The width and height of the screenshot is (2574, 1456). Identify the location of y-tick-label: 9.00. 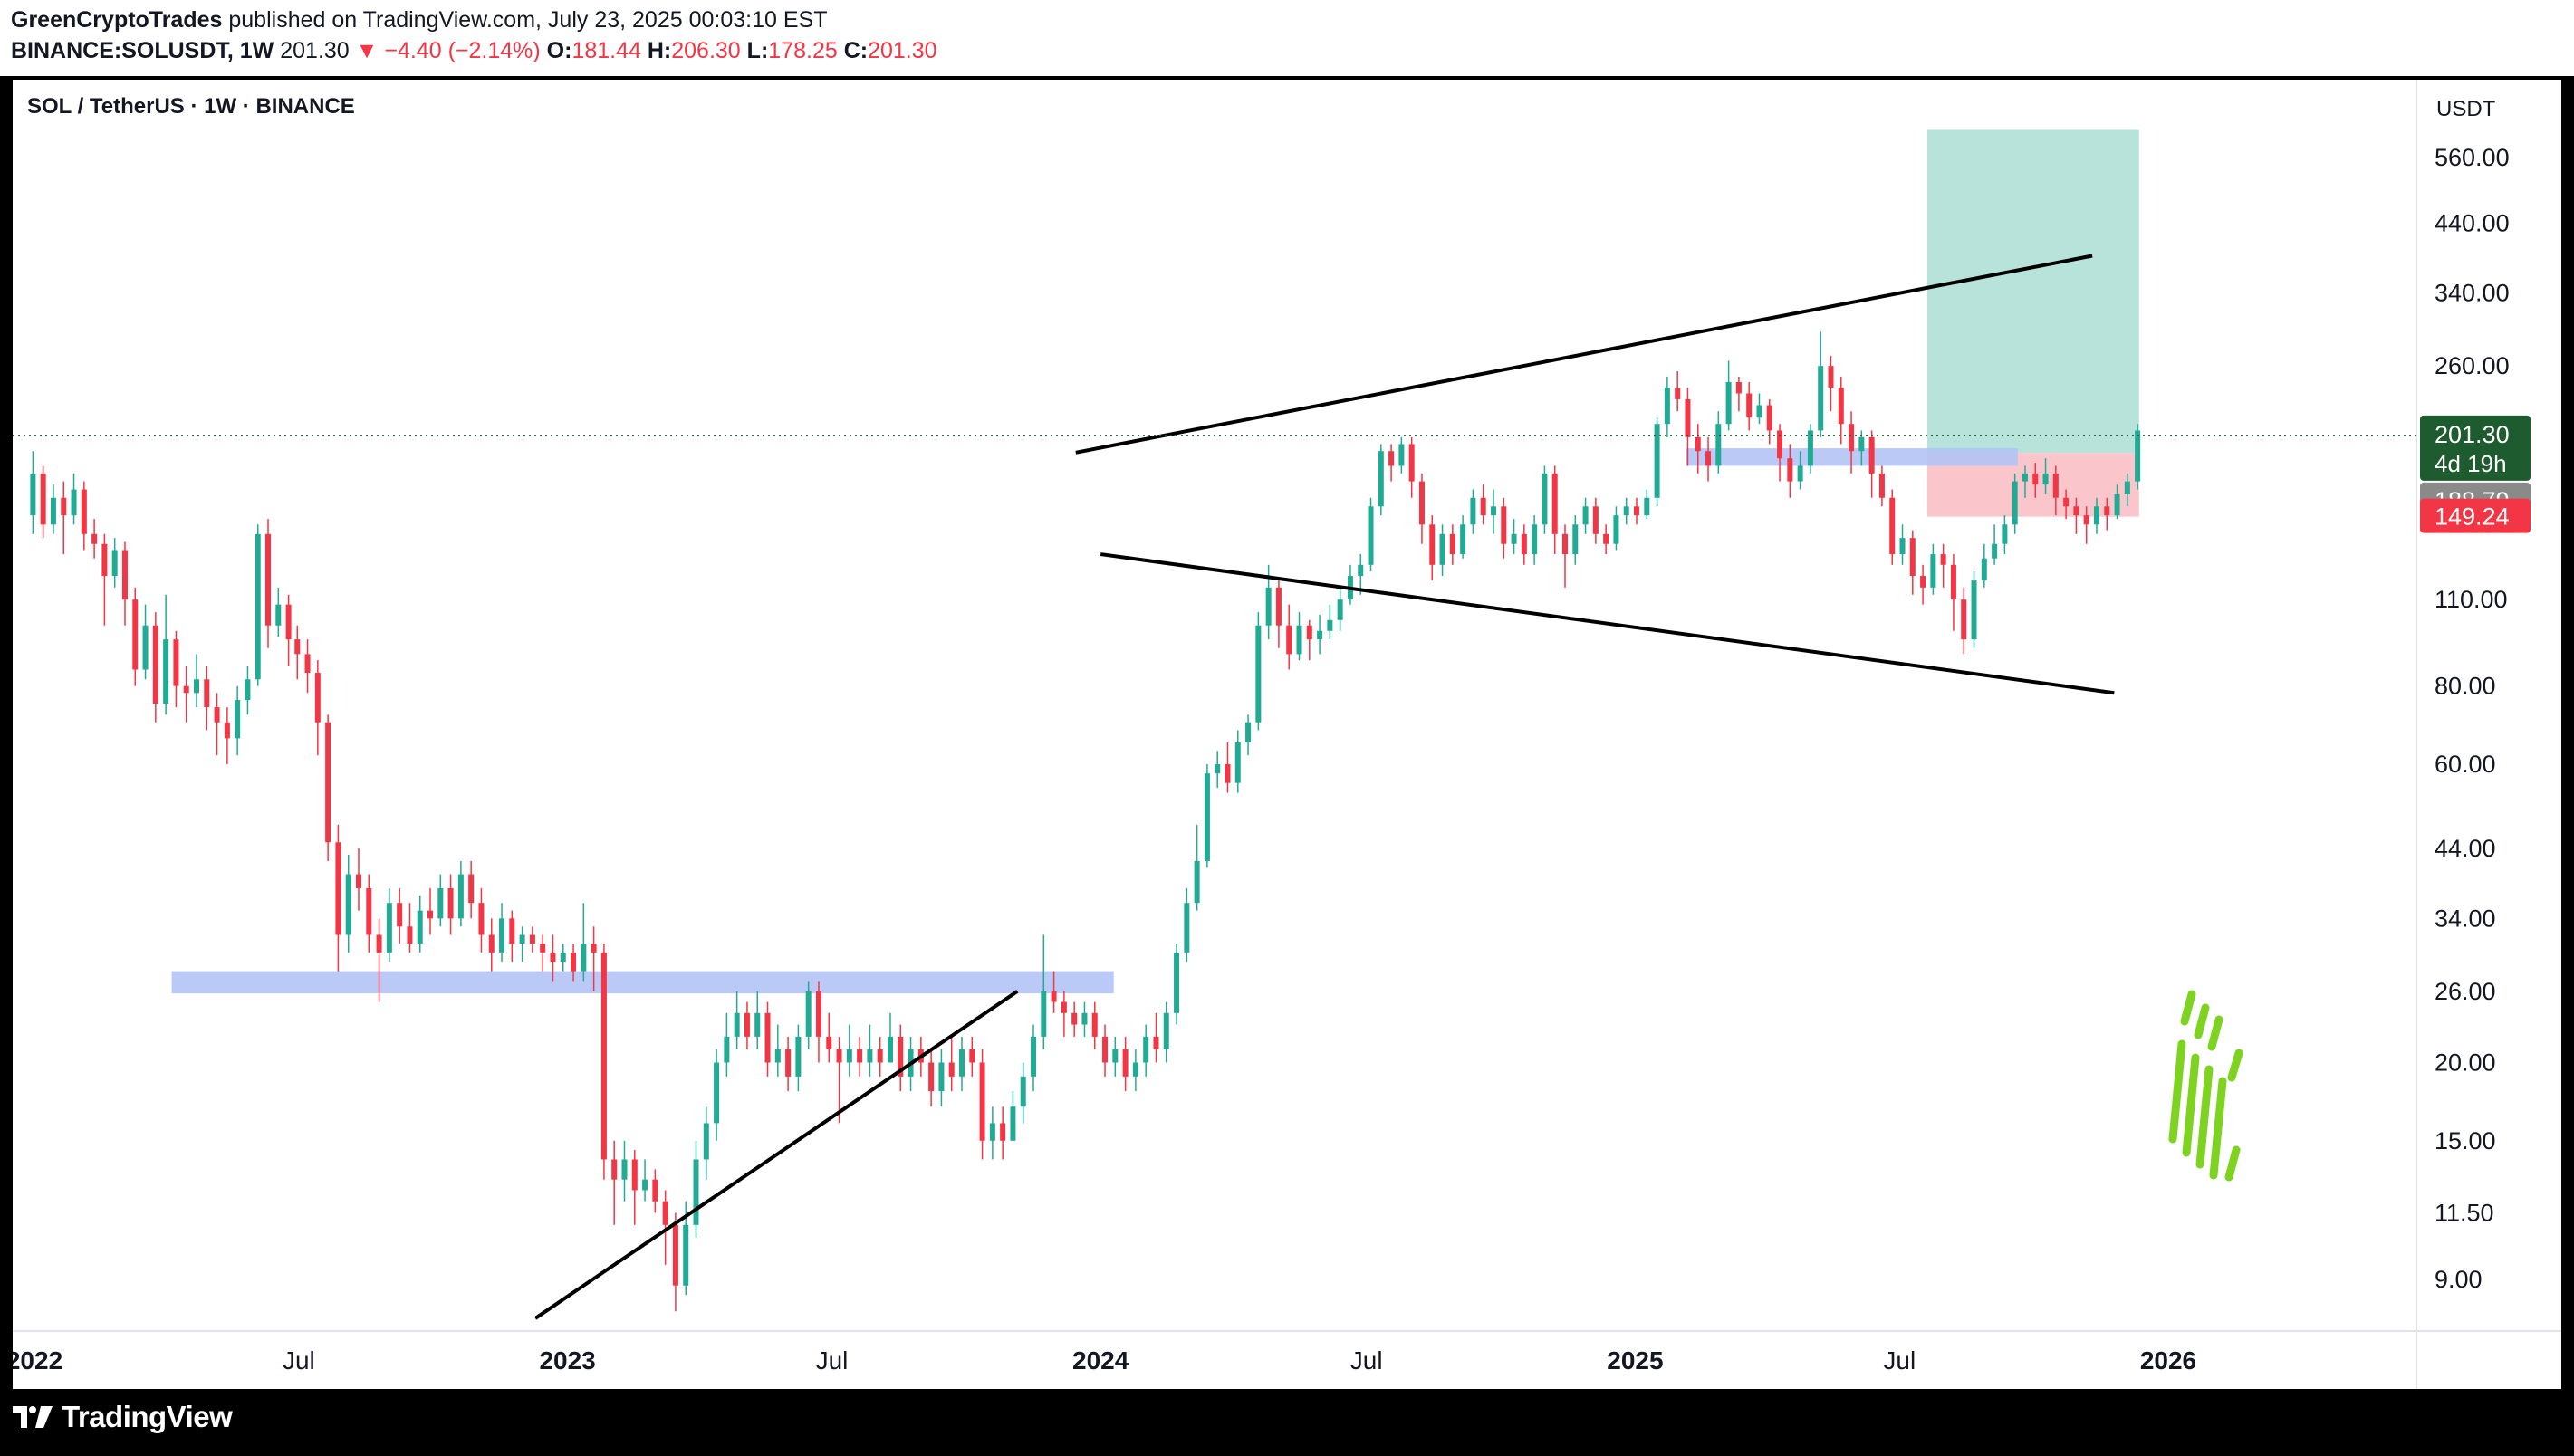
(2459, 1279).